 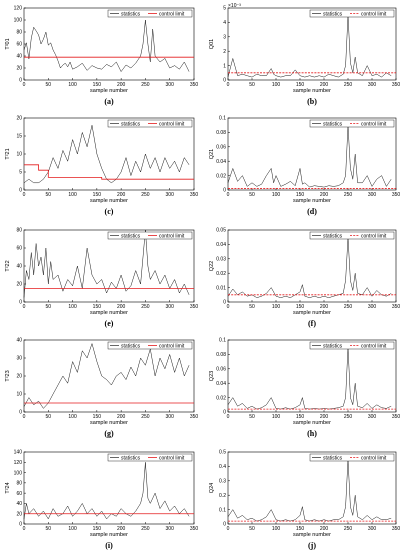 What do you see at coordinates (212, 44) in the screenshot?
I see `y-axis-label: Q01` at bounding box center [212, 44].